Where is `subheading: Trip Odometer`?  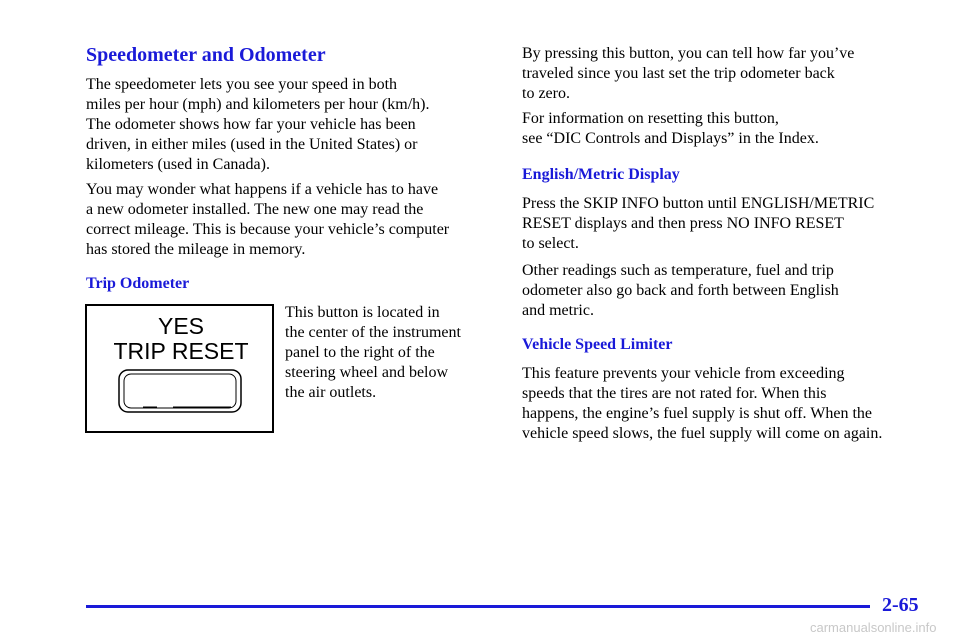
subheading: Trip Odometer is located at coordinates (138, 283).